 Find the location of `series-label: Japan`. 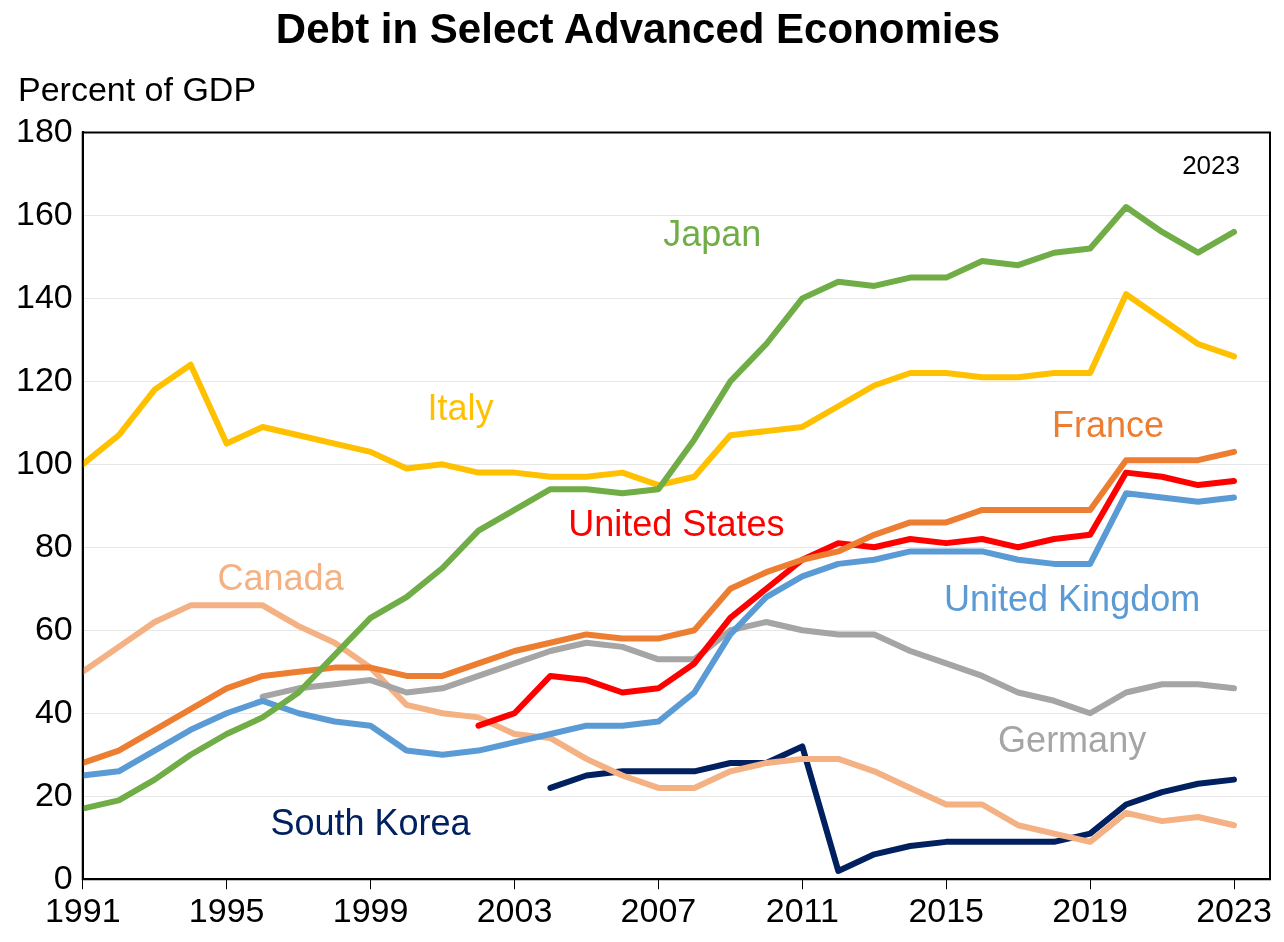

series-label: Japan is located at coordinates (712, 234).